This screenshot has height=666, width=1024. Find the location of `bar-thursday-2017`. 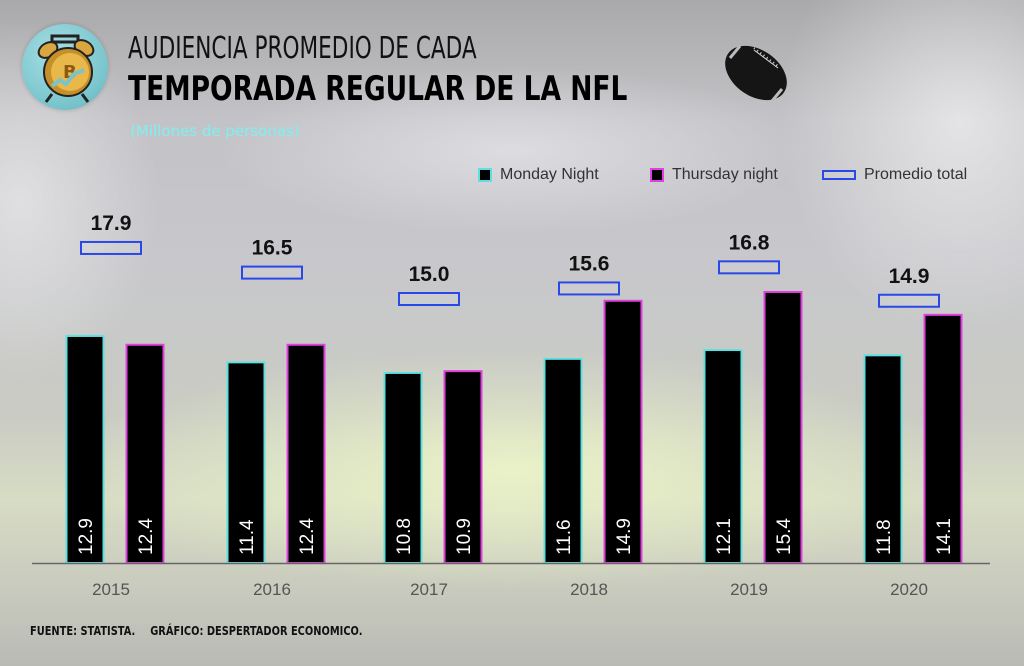

bar-thursday-2017 is located at coordinates (463, 467).